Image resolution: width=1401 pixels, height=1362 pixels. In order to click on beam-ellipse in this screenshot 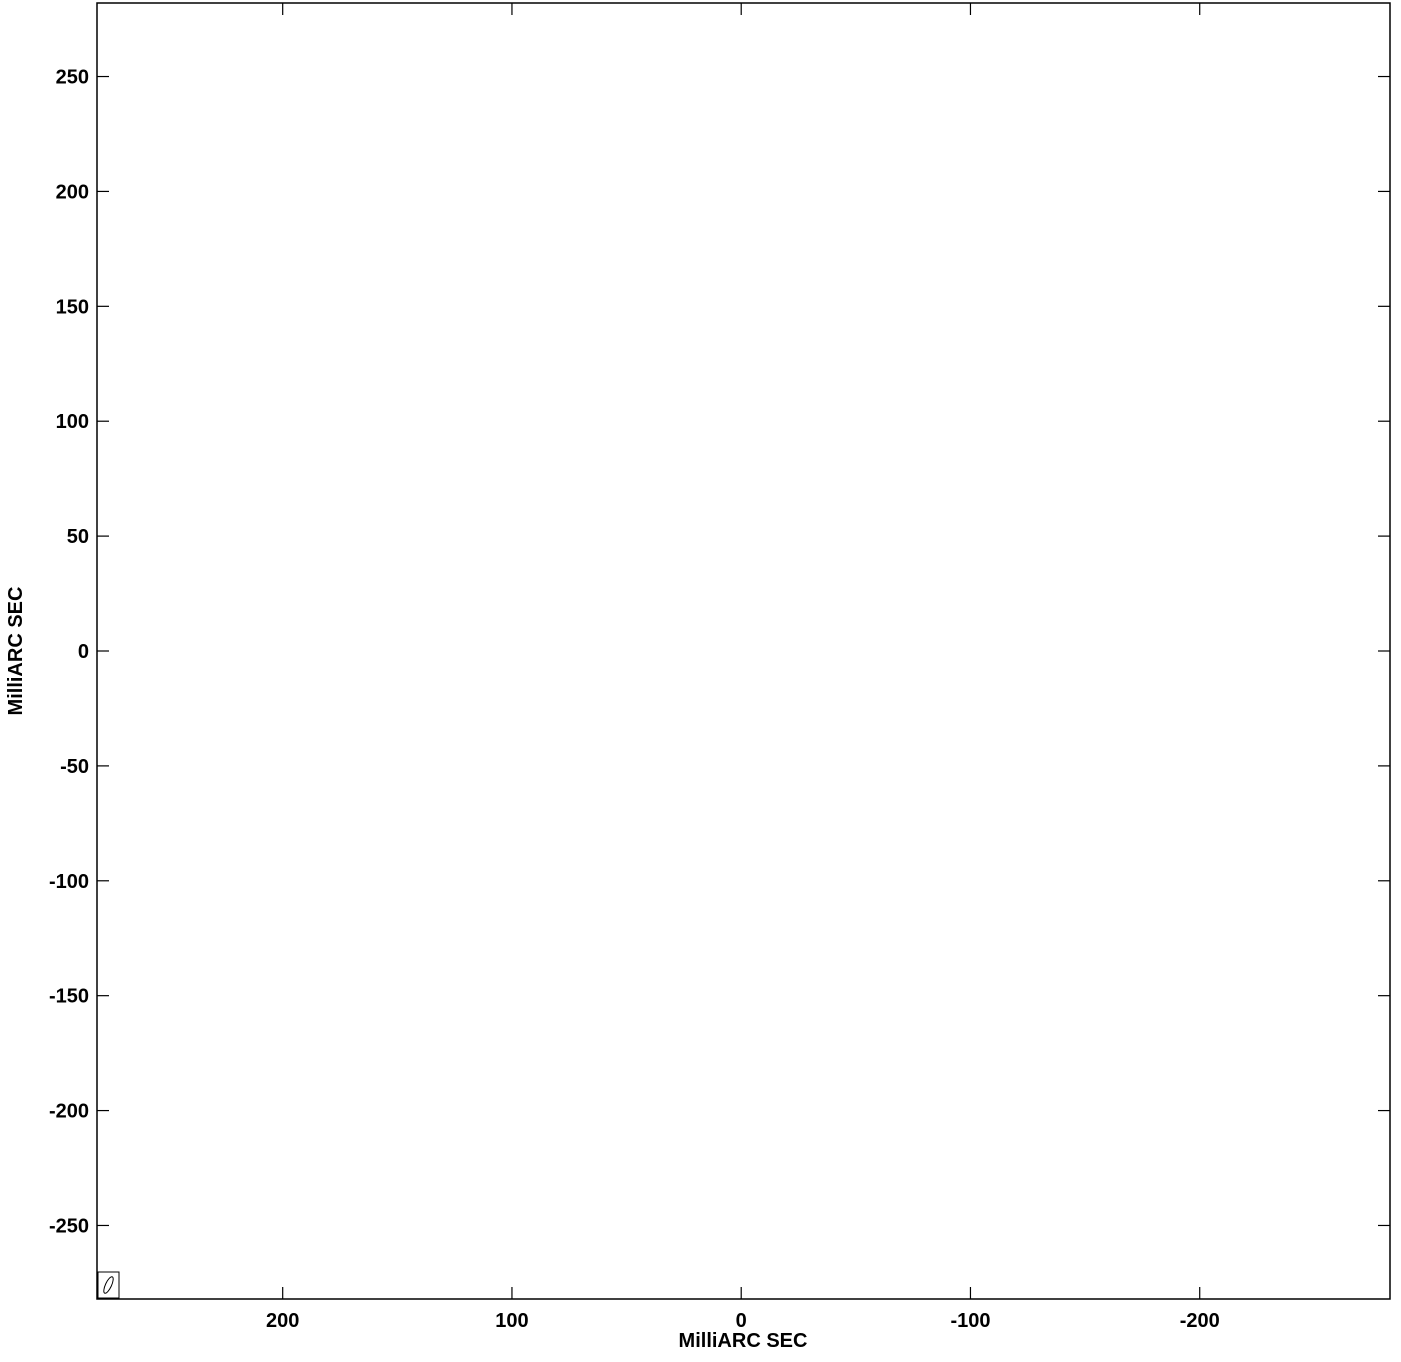, I will do `click(108, 1285)`.